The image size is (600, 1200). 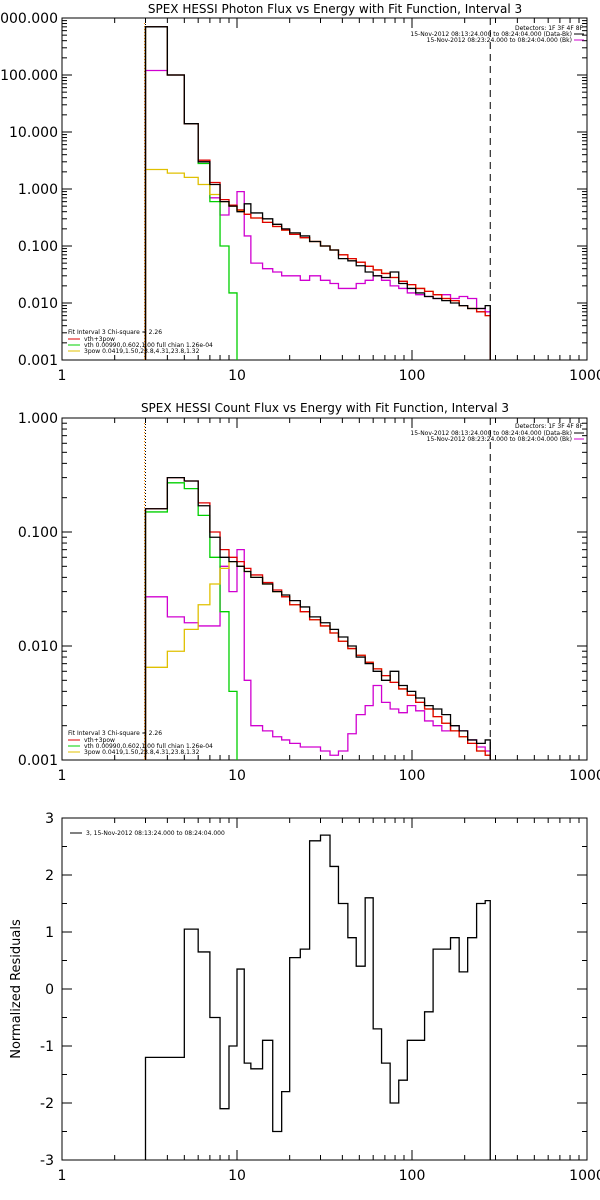 I want to click on photon-legend-item-3: 3pow 0.0419,1.50,23.8,4.31,23.8,1.32, so click(x=142, y=351).